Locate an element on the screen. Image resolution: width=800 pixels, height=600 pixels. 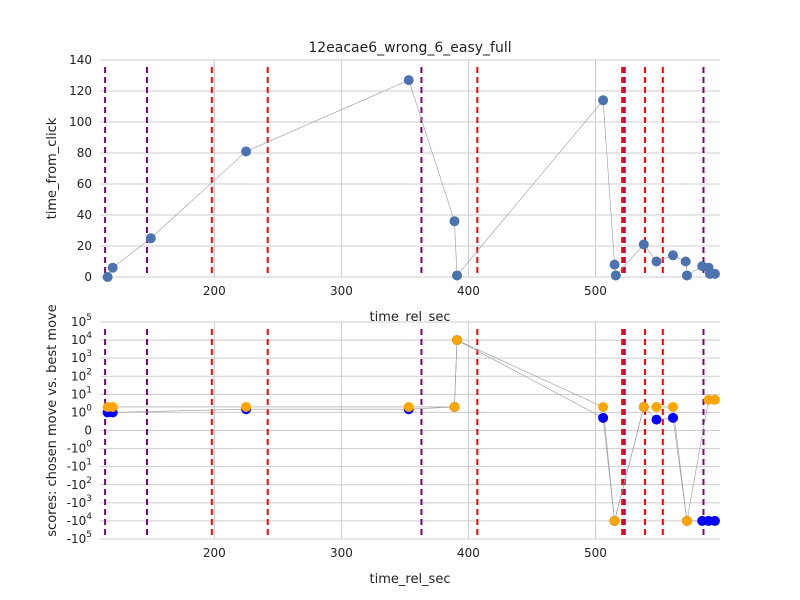
y-axis-label-bottom: scores: chosen move vs. best move is located at coordinates (52, 420).